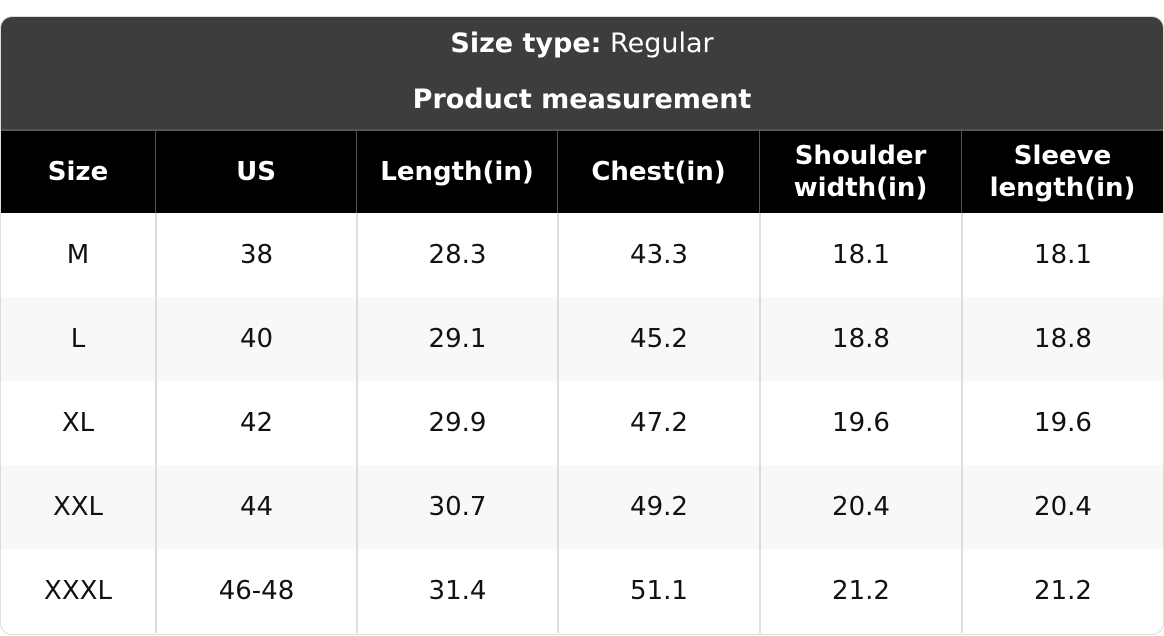 The image size is (1164, 636). I want to click on table-cell: 29.1, so click(456, 339).